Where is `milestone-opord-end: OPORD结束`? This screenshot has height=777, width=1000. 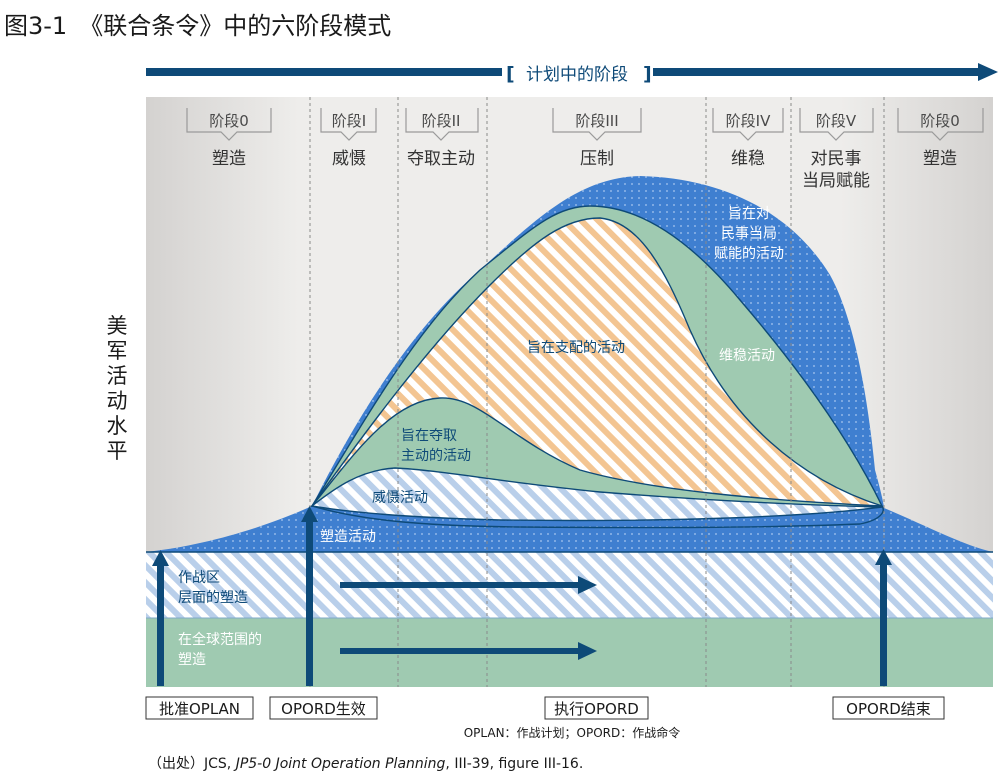
milestone-opord-end: OPORD结束 is located at coordinates (888, 708).